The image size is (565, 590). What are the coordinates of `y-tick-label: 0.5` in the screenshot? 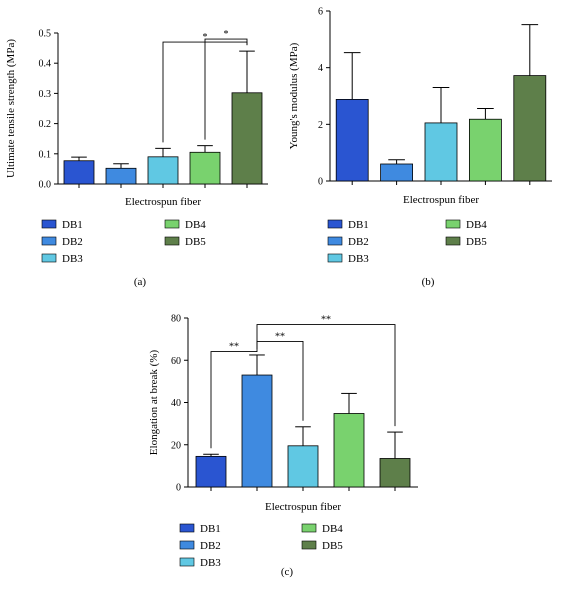 It's located at (45, 34).